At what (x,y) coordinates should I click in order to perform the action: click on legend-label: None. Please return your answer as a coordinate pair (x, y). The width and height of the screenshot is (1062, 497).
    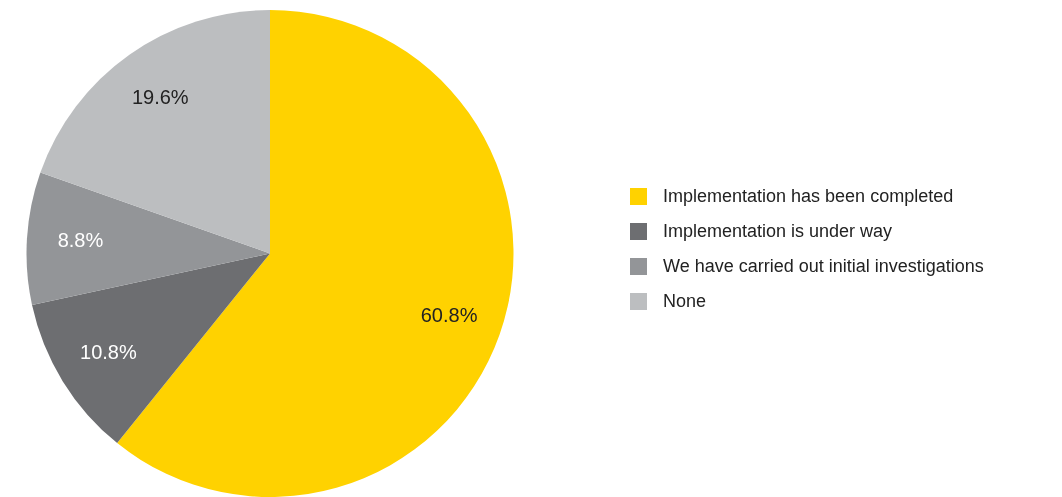
    Looking at the image, I should click on (685, 301).